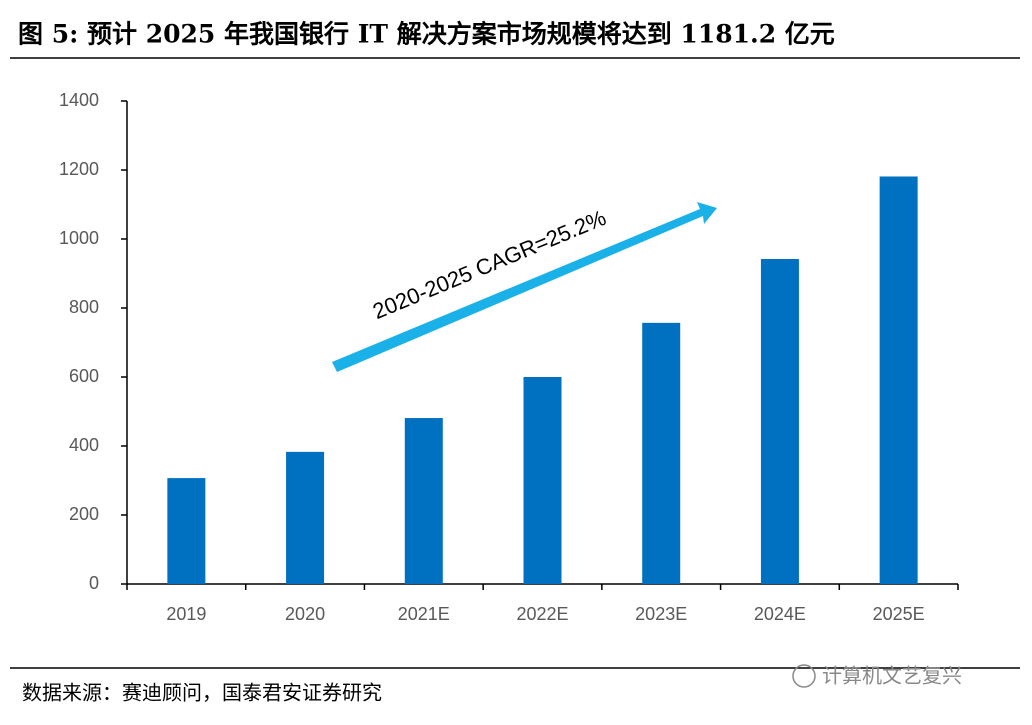 Image resolution: width=1032 pixels, height=725 pixels. I want to click on source: 数据来源：赛迪顾问，国泰君安证券研究, so click(202, 693).